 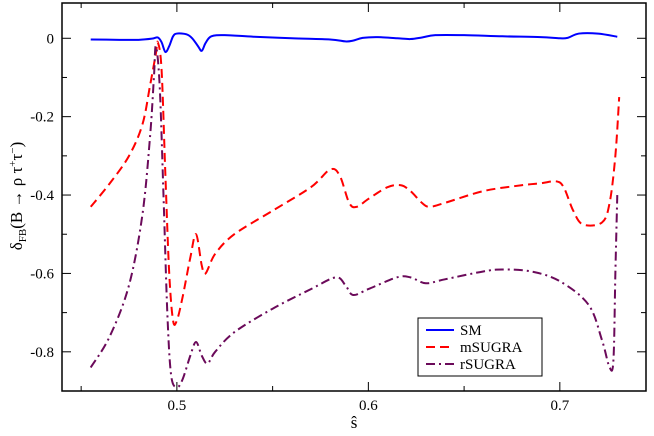 I want to click on x-axis-title: ŝ, so click(x=354, y=422).